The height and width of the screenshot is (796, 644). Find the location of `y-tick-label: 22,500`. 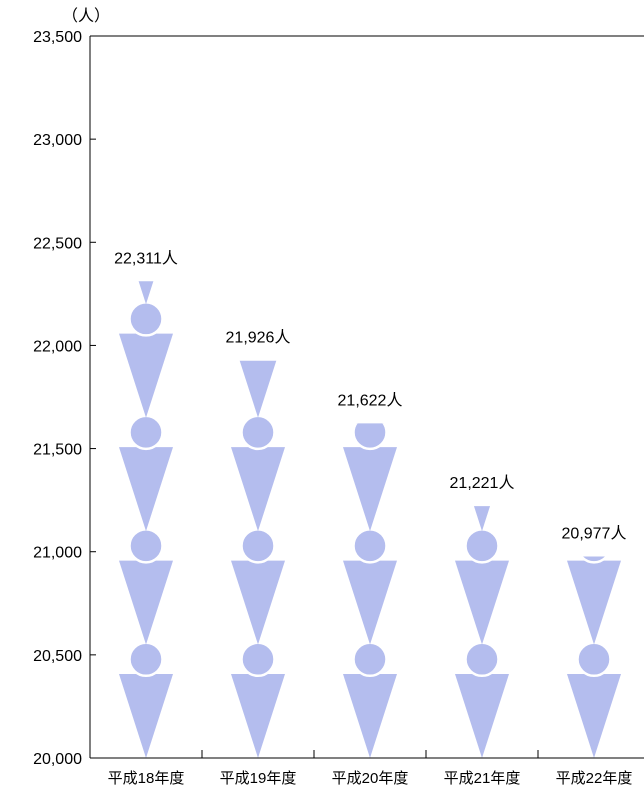

y-tick-label: 22,500 is located at coordinates (57, 243).